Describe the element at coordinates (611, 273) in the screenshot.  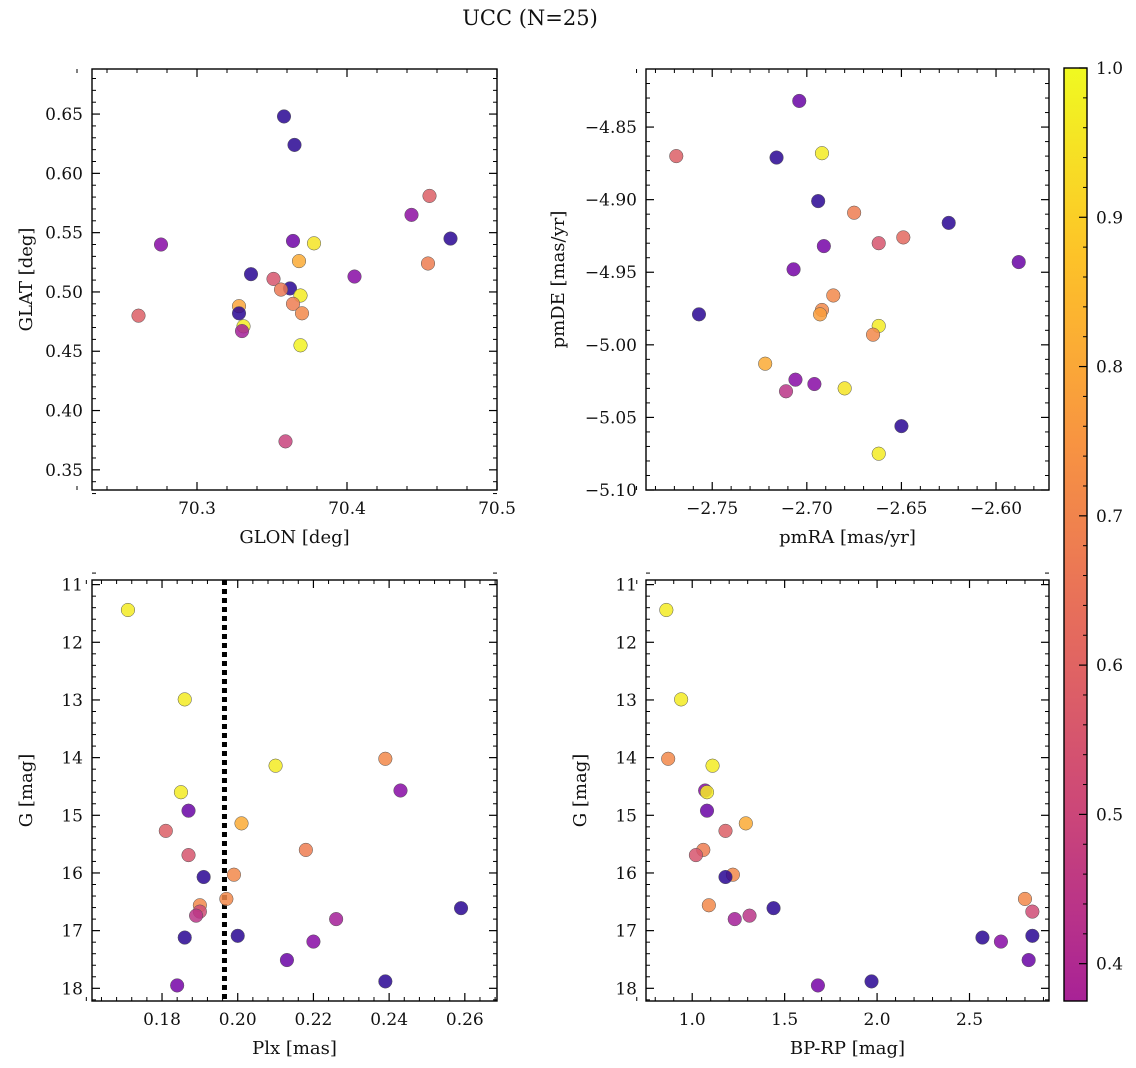
I see `y-tick-label: −4.95` at that location.